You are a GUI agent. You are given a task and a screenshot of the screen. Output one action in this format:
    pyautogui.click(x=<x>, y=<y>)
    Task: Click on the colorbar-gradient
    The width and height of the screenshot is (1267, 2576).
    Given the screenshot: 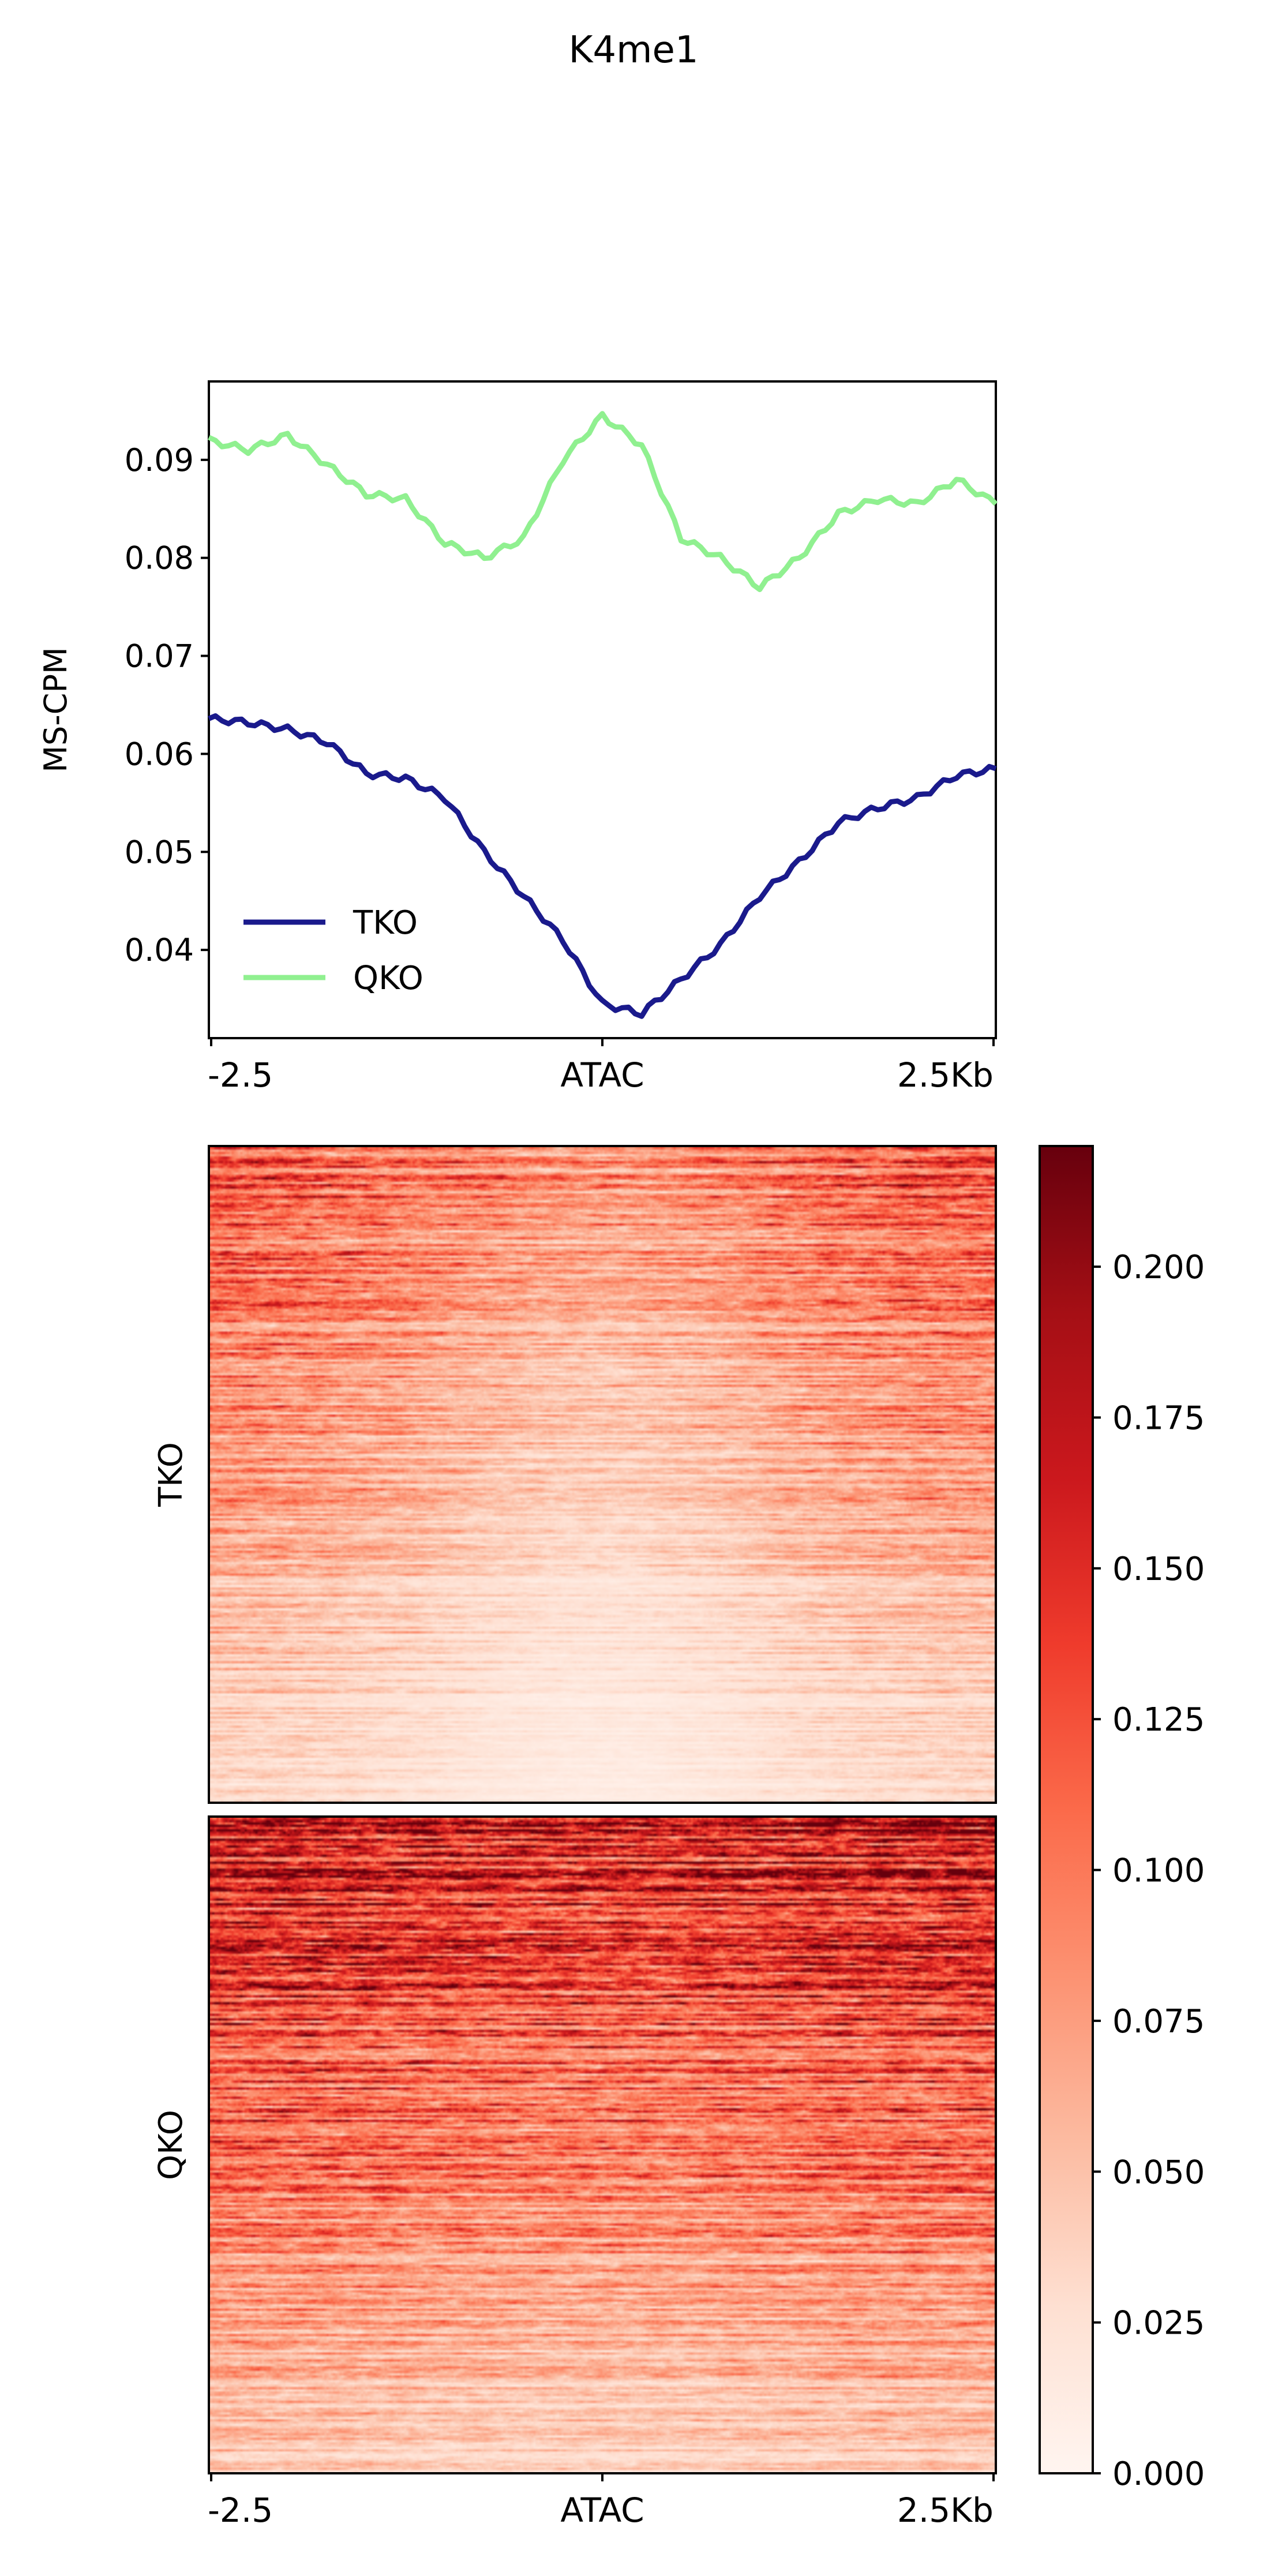 What is the action you would take?
    pyautogui.click(x=1066, y=1809)
    